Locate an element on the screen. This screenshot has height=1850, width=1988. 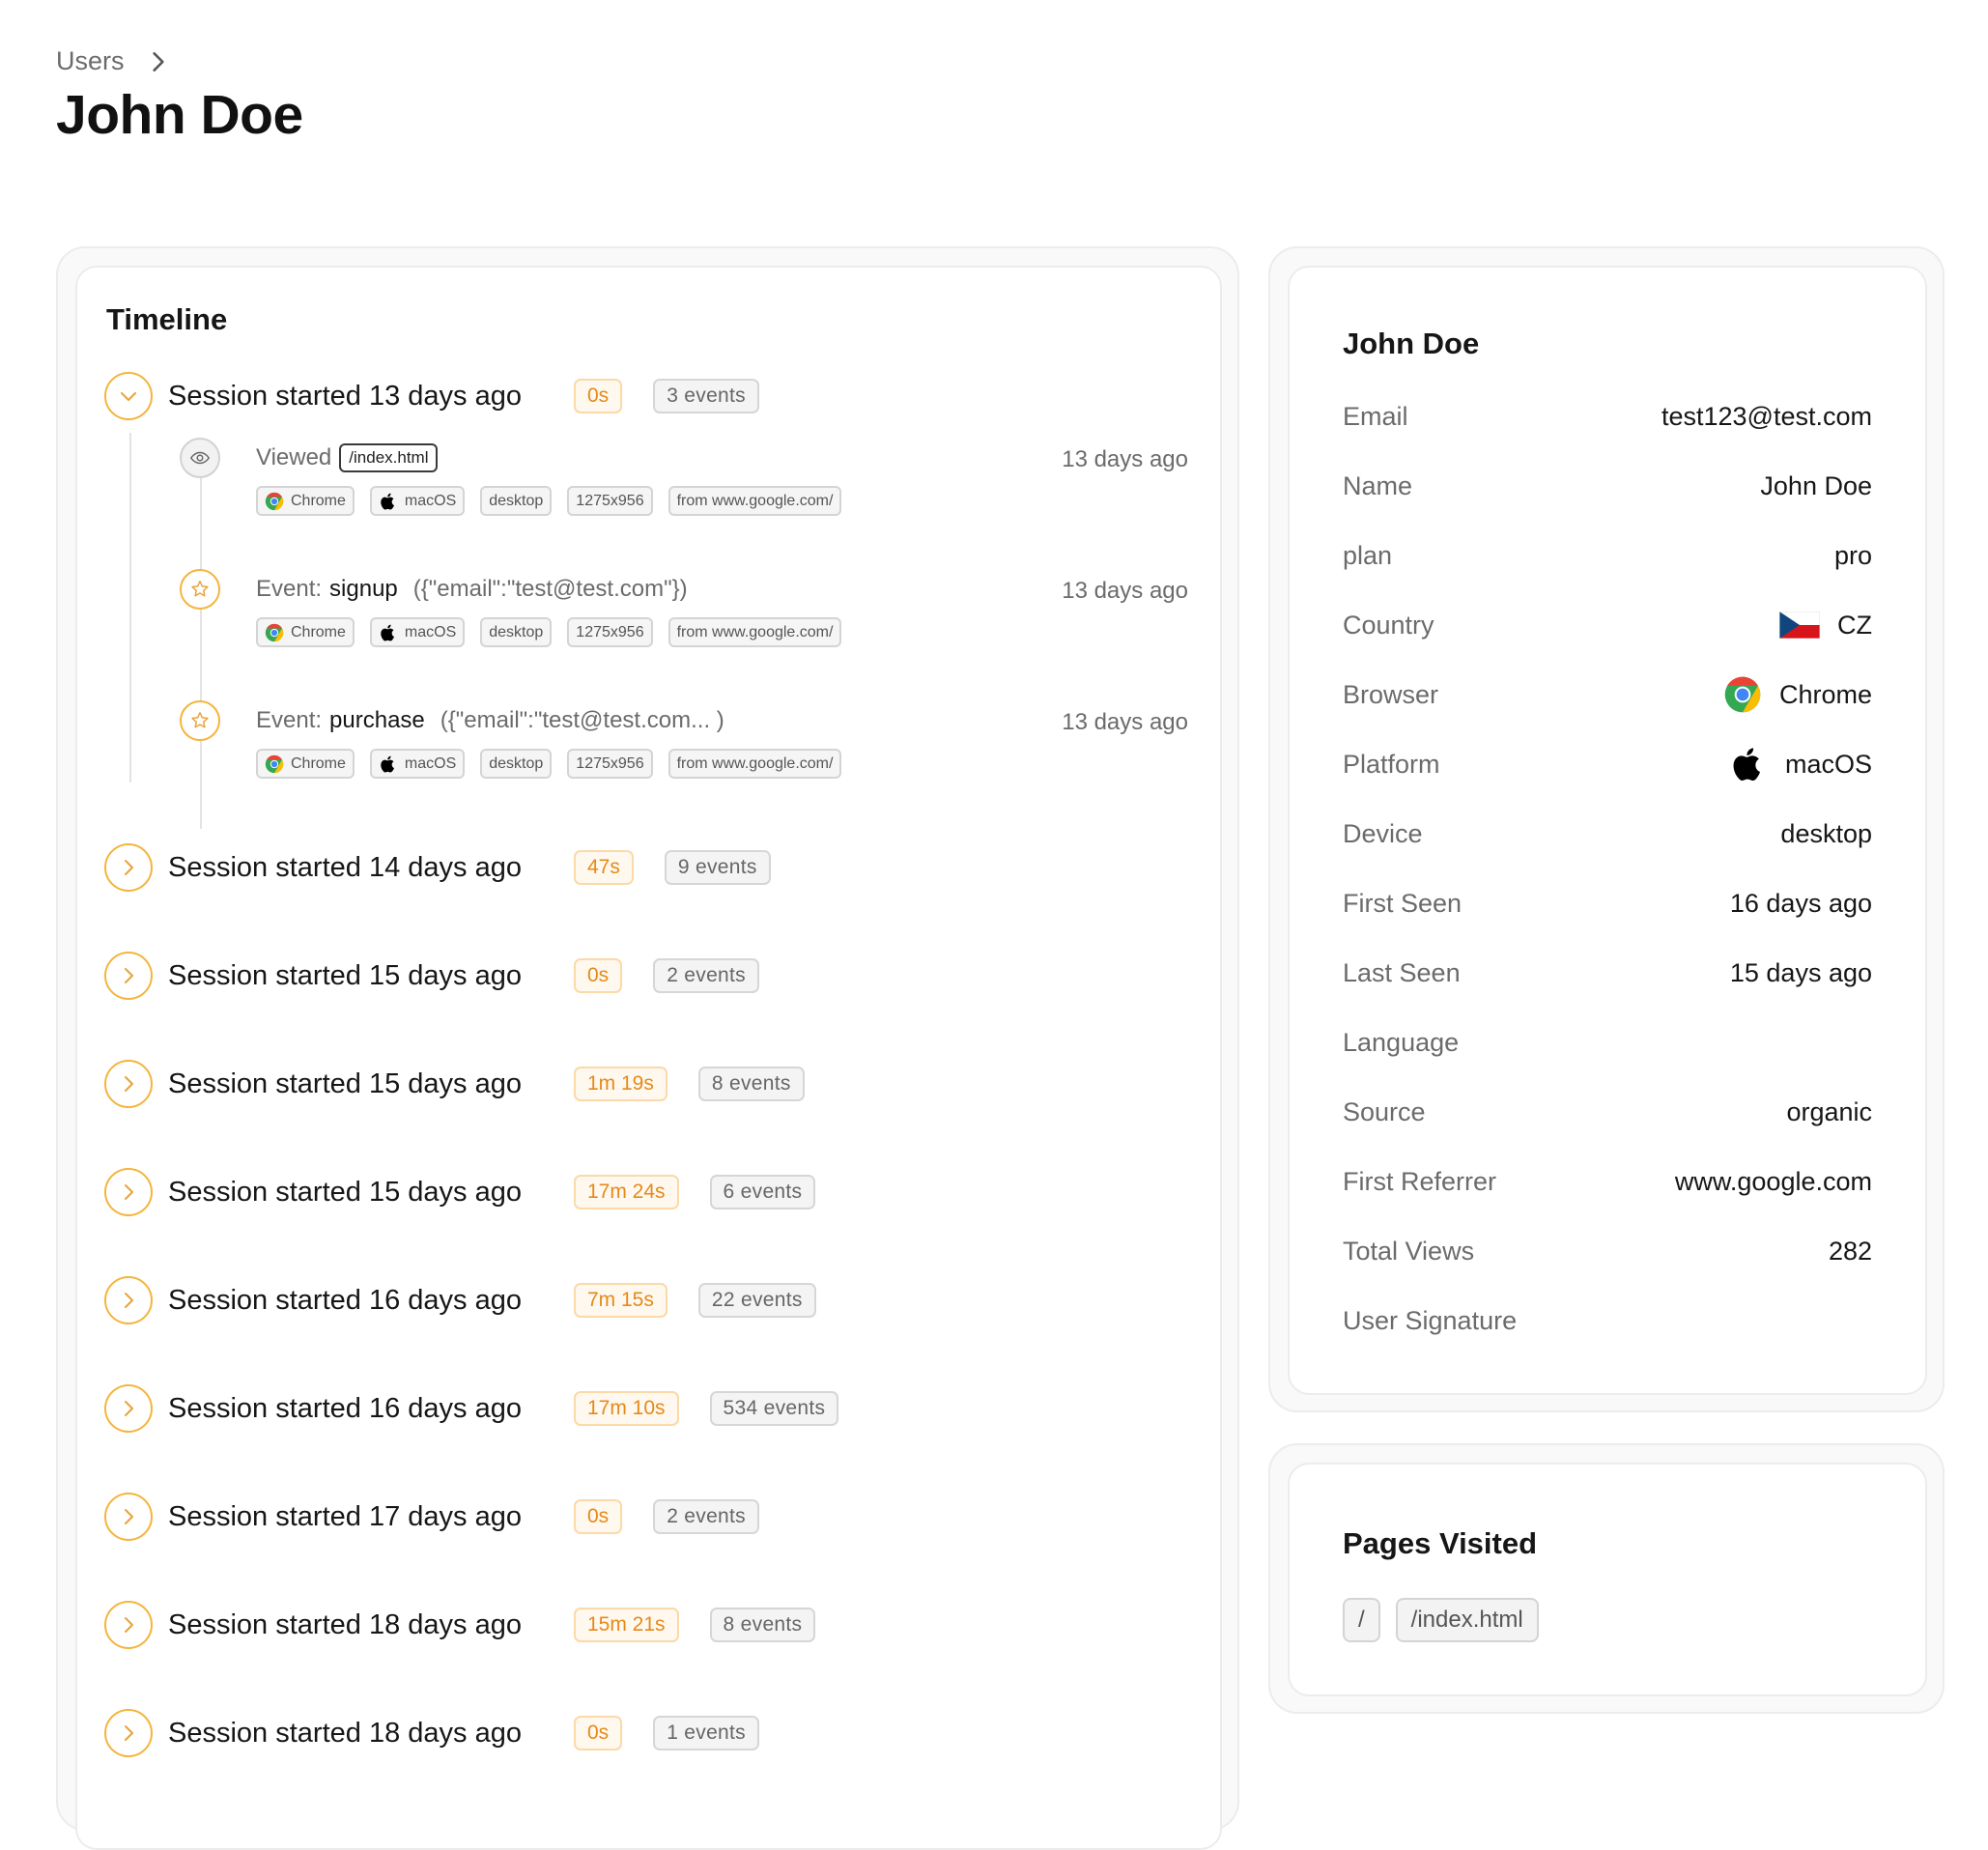
pages-visited-list: / /index.html is located at coordinates (1441, 1620).